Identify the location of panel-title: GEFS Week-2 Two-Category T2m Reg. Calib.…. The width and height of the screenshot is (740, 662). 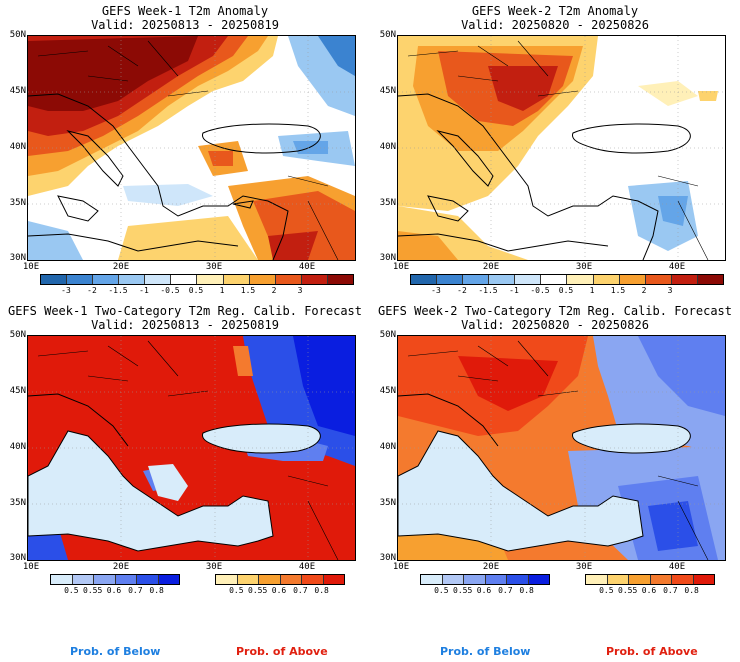
(554, 311).